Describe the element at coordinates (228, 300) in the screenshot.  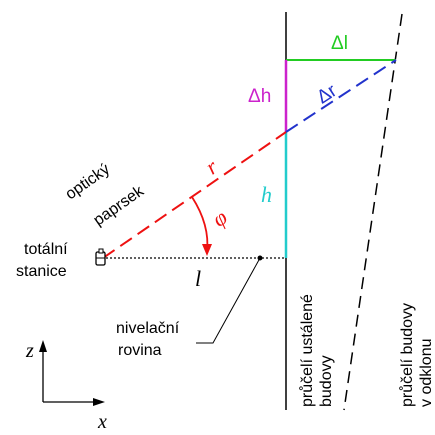
I see `level-plane-leader` at that location.